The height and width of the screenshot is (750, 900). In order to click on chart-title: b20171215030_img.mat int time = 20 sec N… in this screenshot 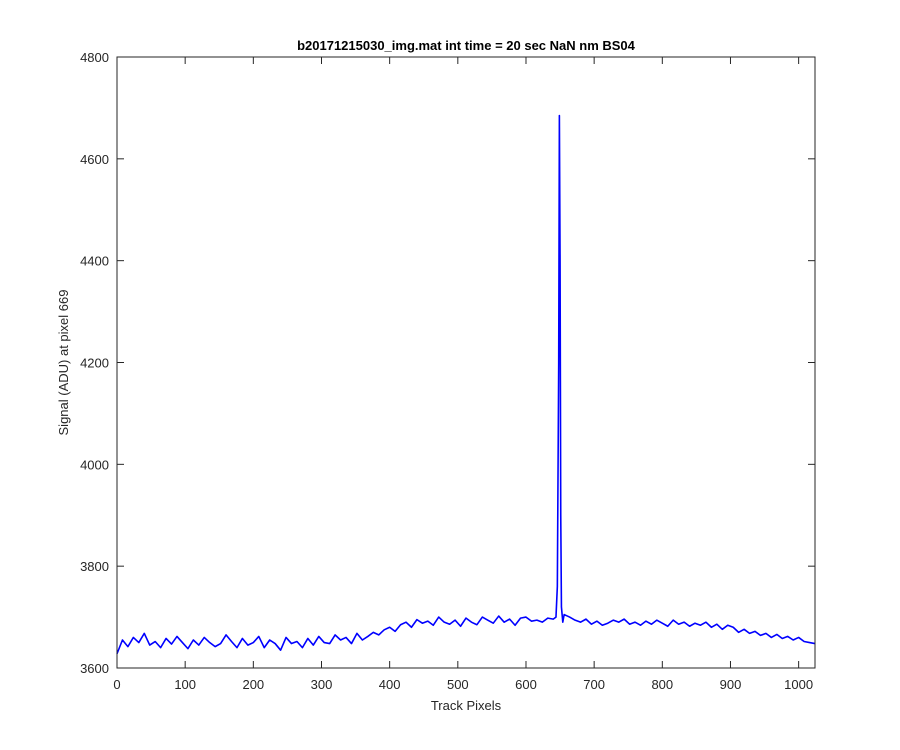, I will do `click(466, 45)`.